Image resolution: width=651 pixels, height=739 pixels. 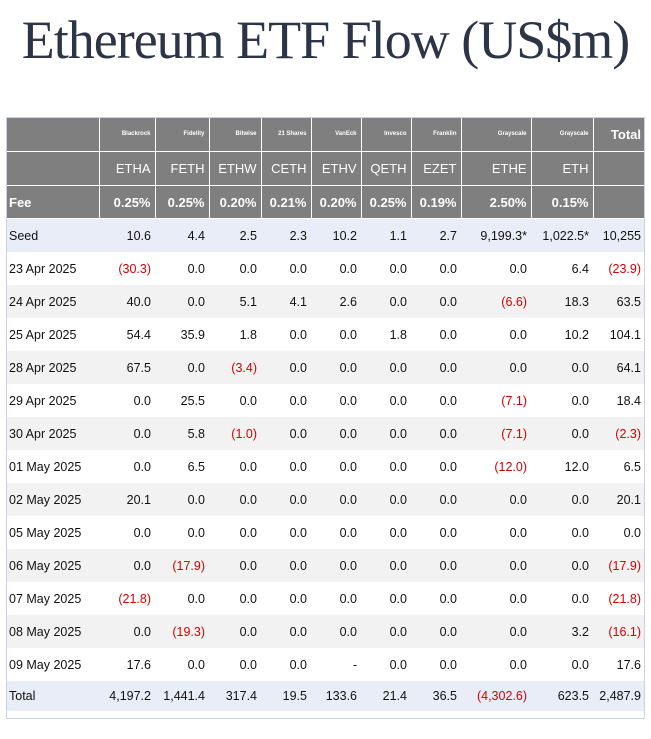 I want to click on ticker-symbol: ETHV, so click(x=335, y=168).